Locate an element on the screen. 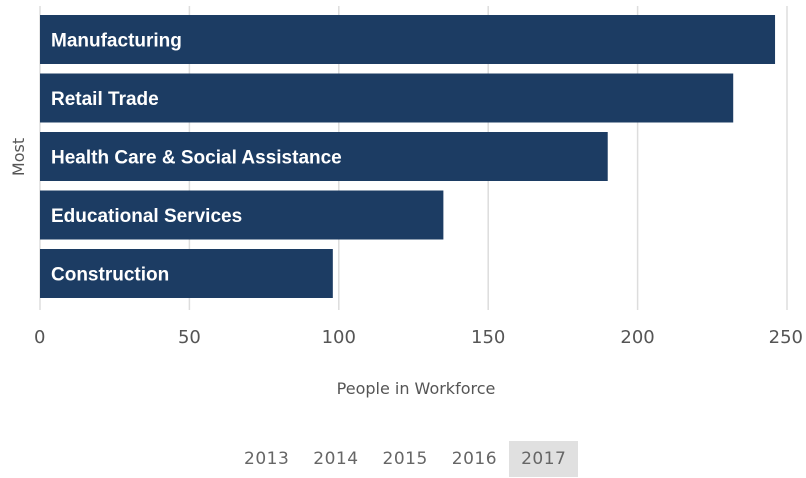  year-selector: 2013 2014 2015 2016 2017 is located at coordinates (405, 459).